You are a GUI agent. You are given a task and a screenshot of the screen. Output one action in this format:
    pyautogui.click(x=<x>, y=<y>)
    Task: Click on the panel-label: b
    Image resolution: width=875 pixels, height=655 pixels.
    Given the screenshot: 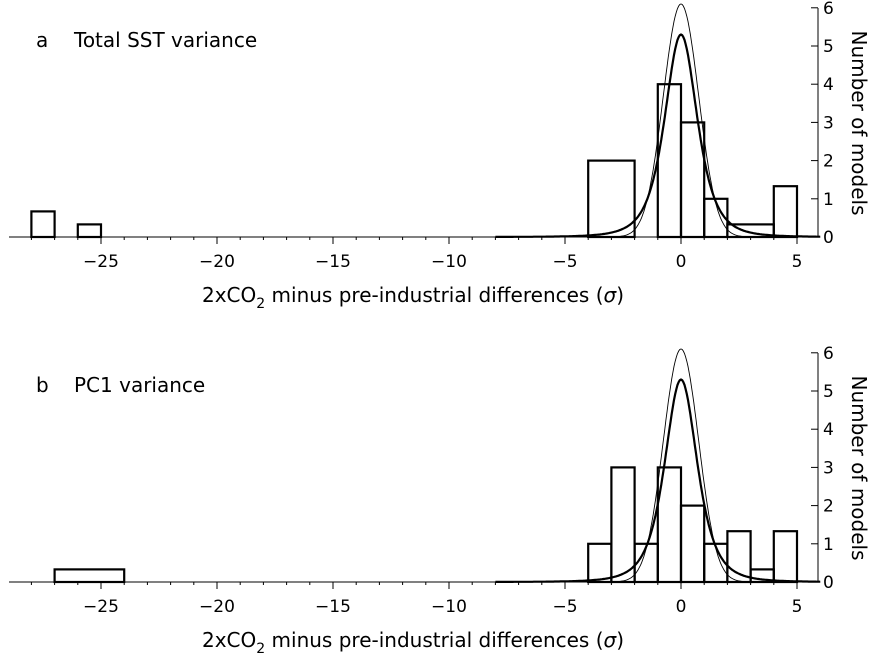 What is the action you would take?
    pyautogui.click(x=42, y=385)
    